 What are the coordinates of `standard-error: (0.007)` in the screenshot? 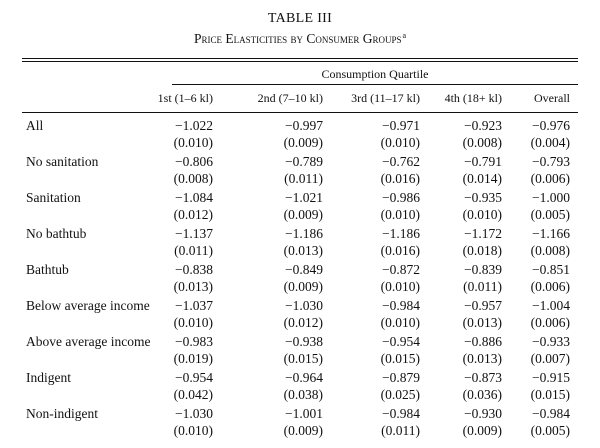 It's located at (550, 358).